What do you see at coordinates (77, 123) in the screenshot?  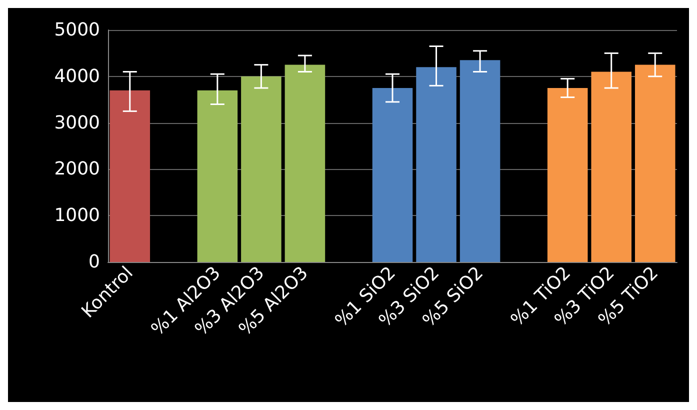 I see `y-tick-label: 3000` at bounding box center [77, 123].